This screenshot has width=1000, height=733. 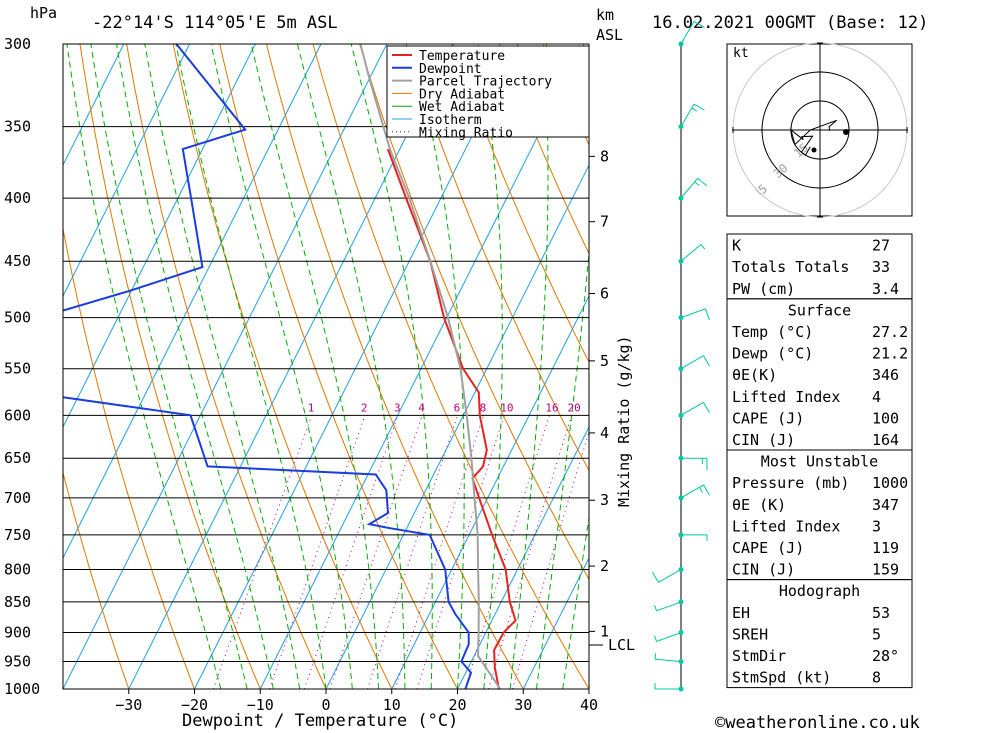 What do you see at coordinates (741, 53) in the screenshot?
I see `hodograph-unit-label: kt` at bounding box center [741, 53].